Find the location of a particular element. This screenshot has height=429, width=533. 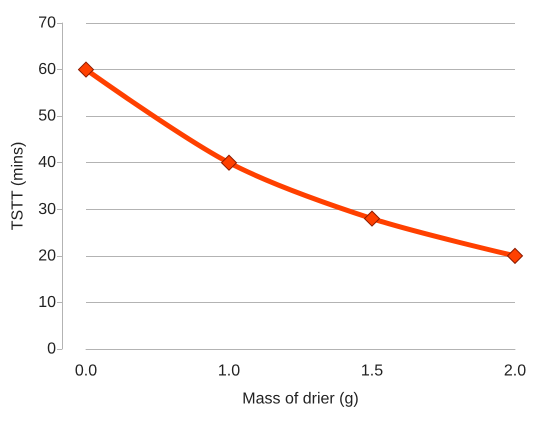

y-tick-label: 10 is located at coordinates (47, 302).